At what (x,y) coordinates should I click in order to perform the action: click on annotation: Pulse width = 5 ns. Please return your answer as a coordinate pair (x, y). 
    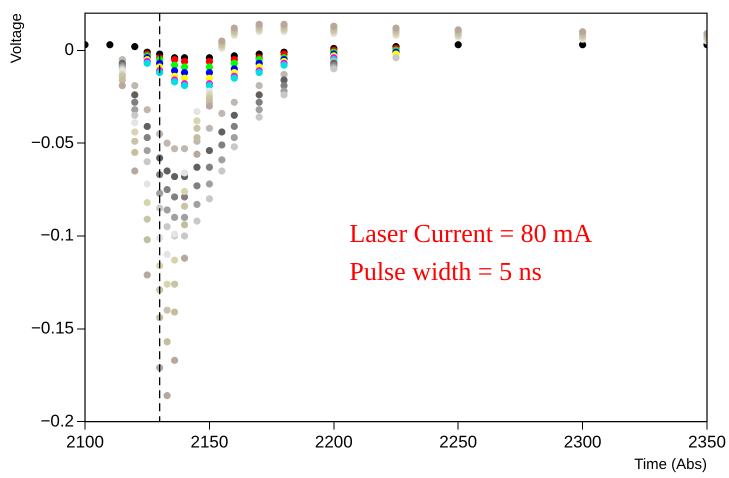
    Looking at the image, I should click on (445, 271).